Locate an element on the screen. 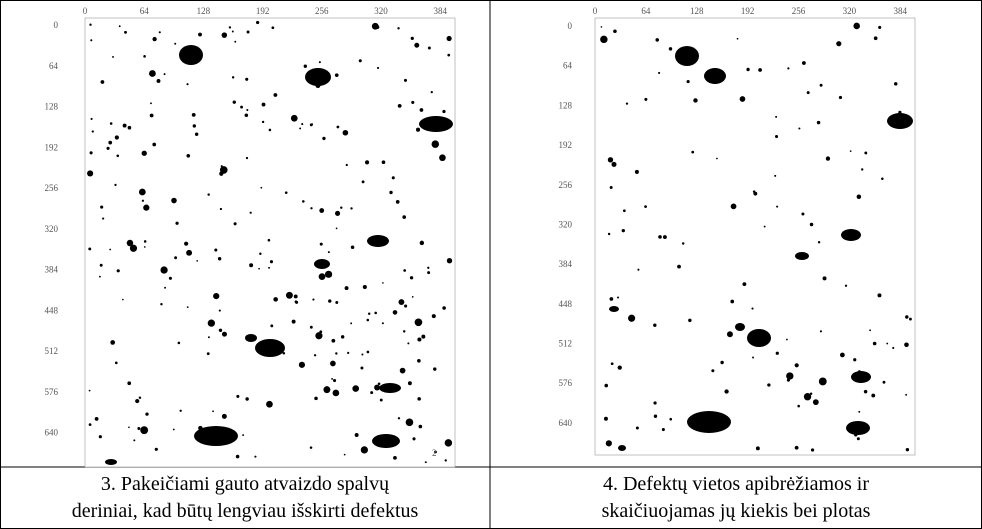 Image resolution: width=982 pixels, height=529 pixels. y-tick-label: 384 is located at coordinates (52, 270).